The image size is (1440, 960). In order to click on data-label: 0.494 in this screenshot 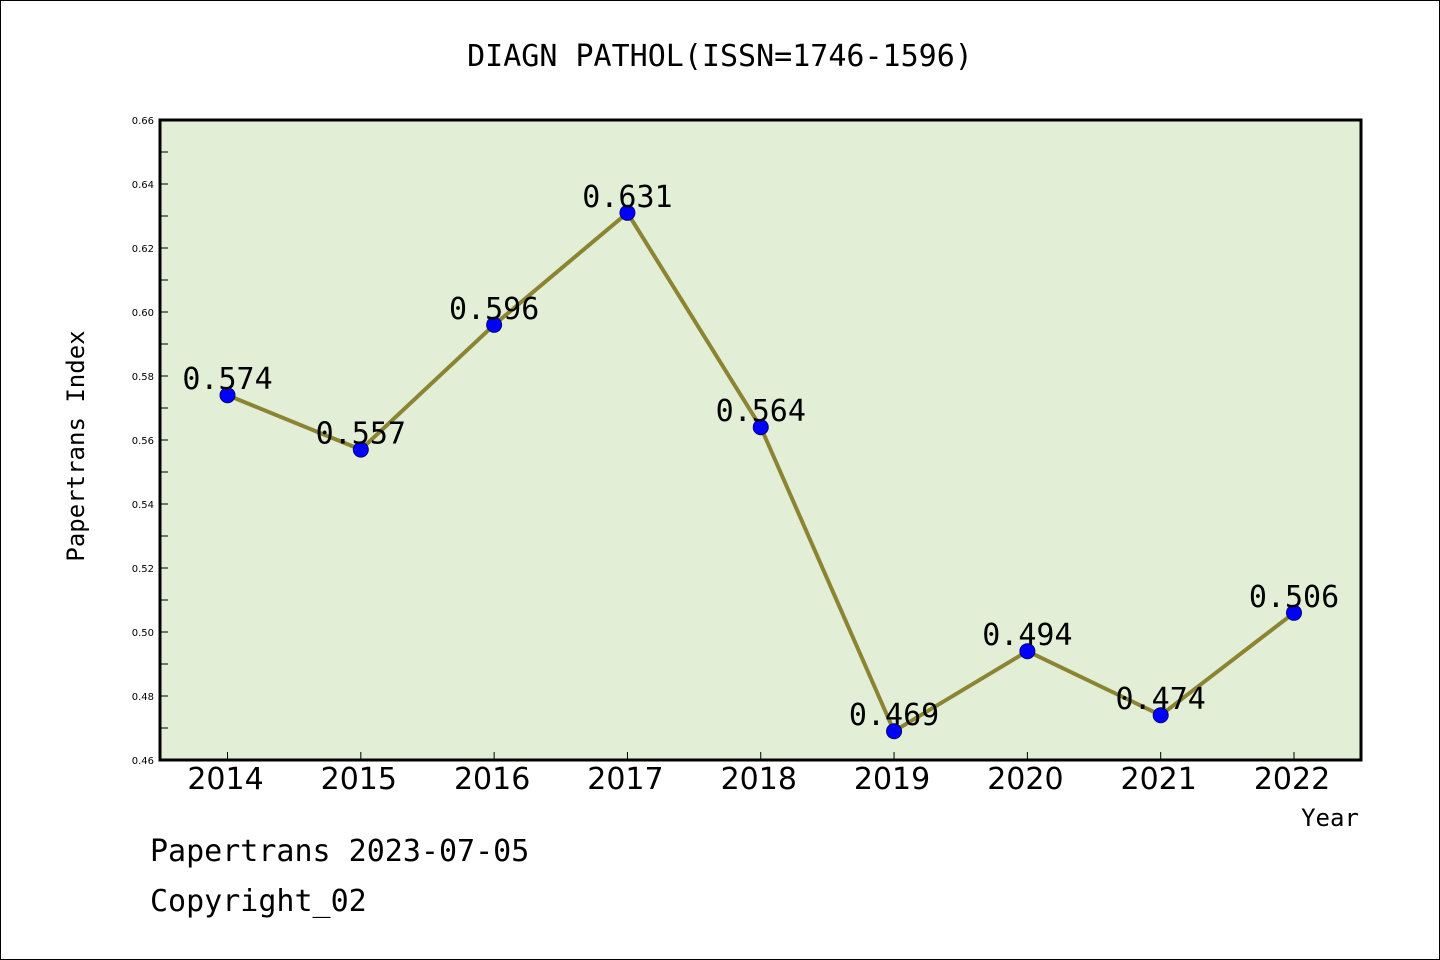, I will do `click(1027, 635)`.